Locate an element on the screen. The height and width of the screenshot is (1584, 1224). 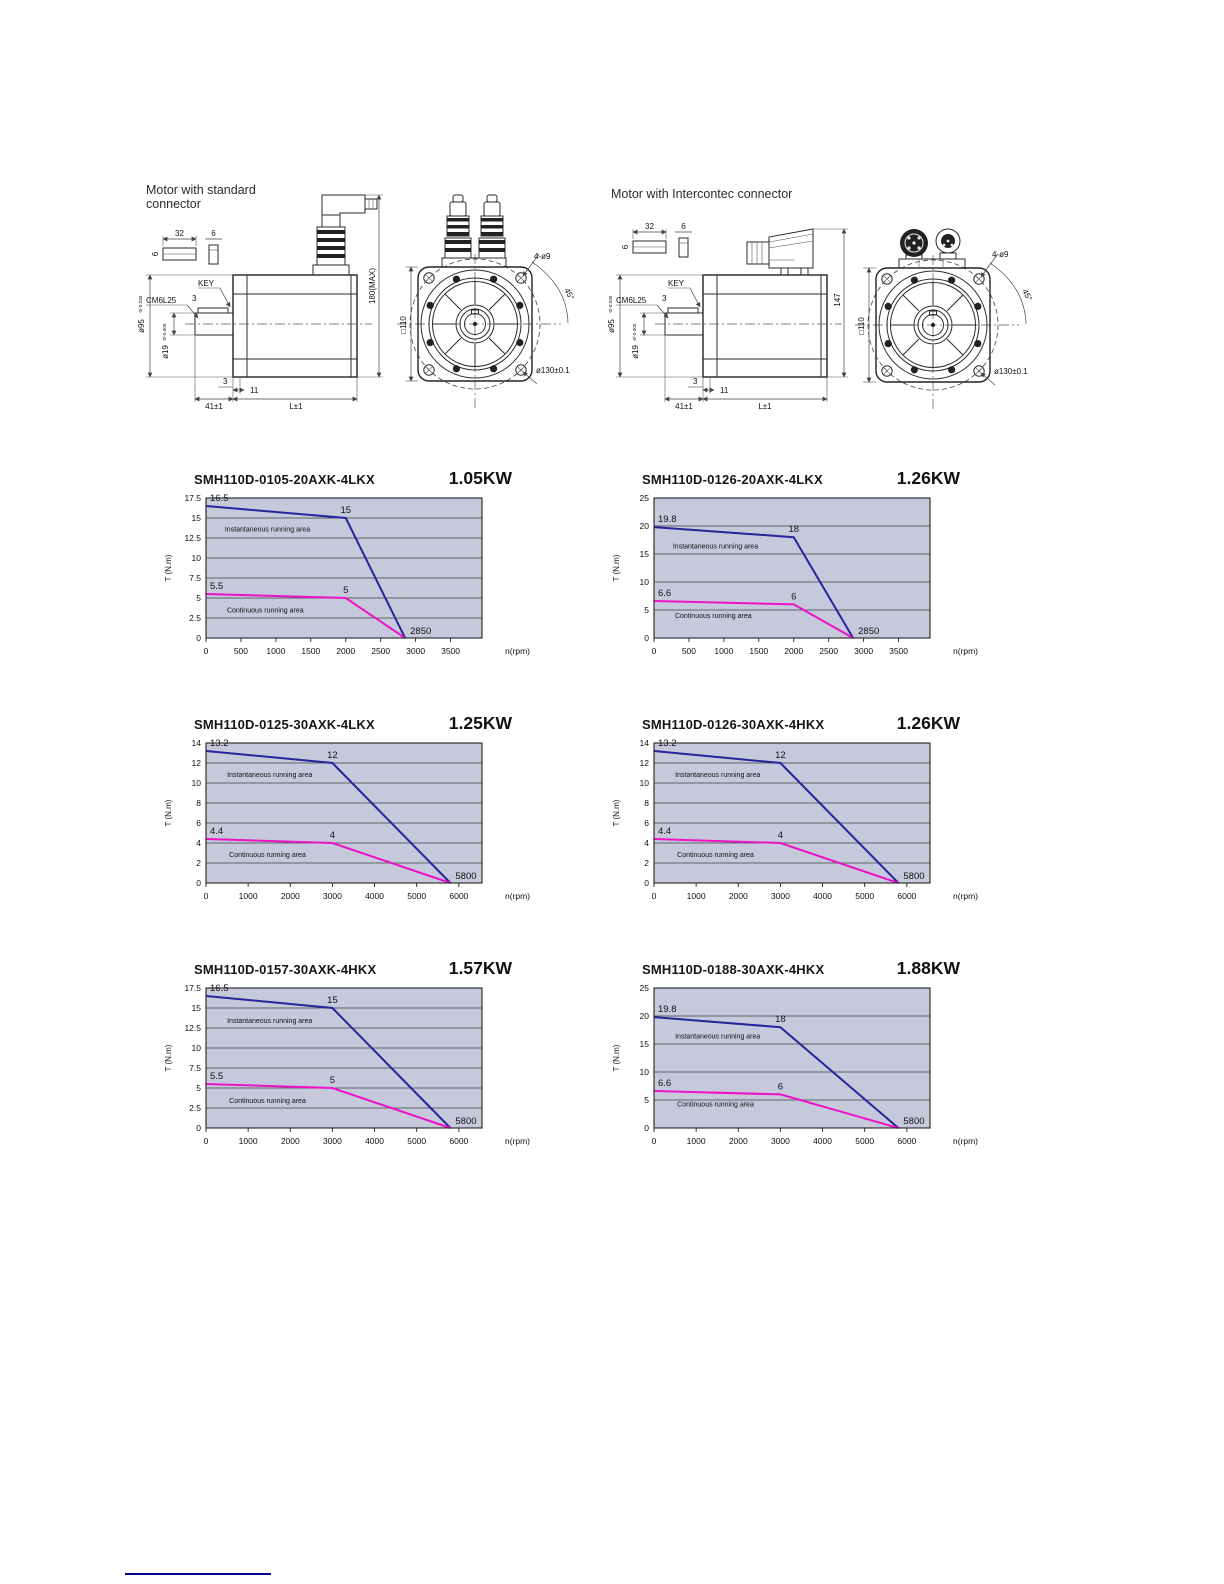
point-label: 4.4 is located at coordinates (664, 831).